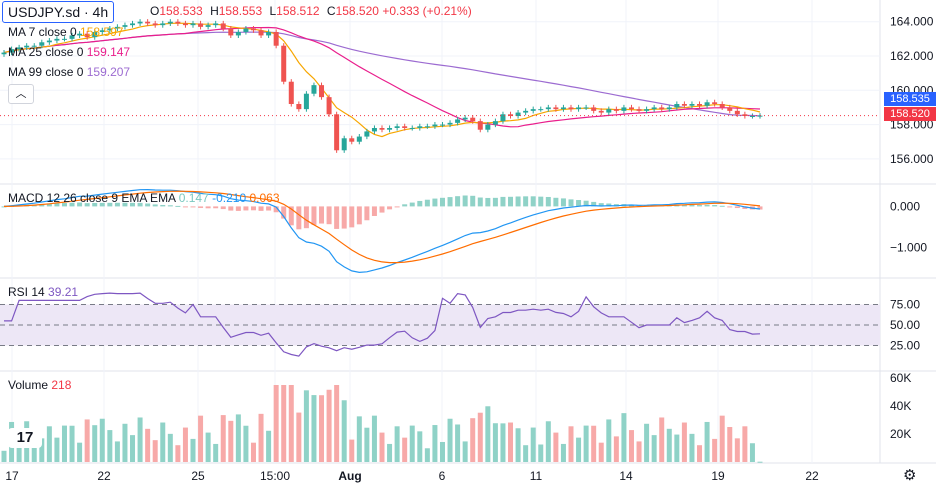  What do you see at coordinates (910, 114) in the screenshot?
I see `last-price-tag: 158.520` at bounding box center [910, 114].